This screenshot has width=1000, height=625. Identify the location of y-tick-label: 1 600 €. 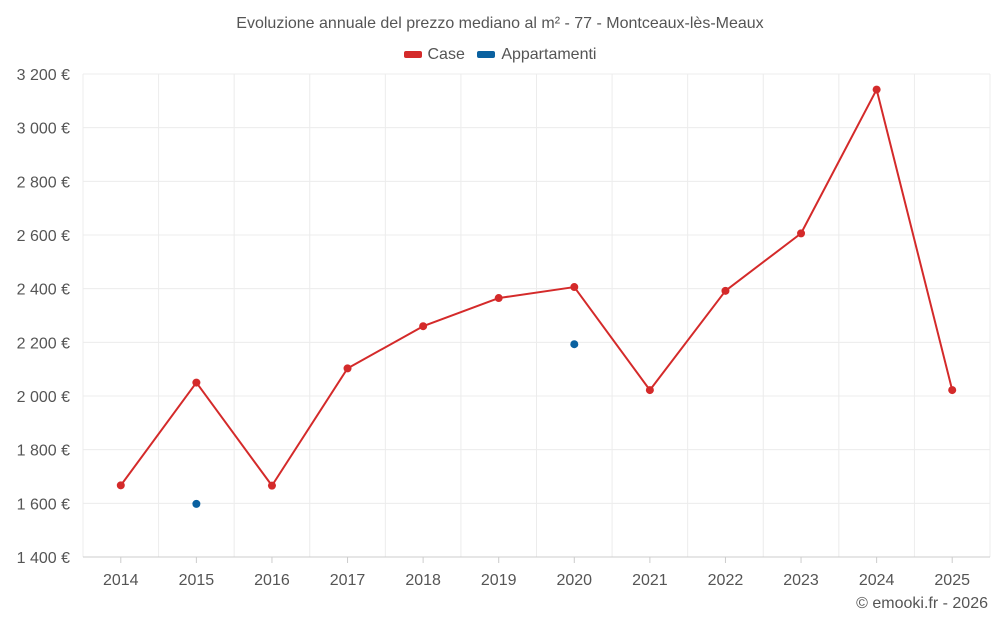
(43, 504).